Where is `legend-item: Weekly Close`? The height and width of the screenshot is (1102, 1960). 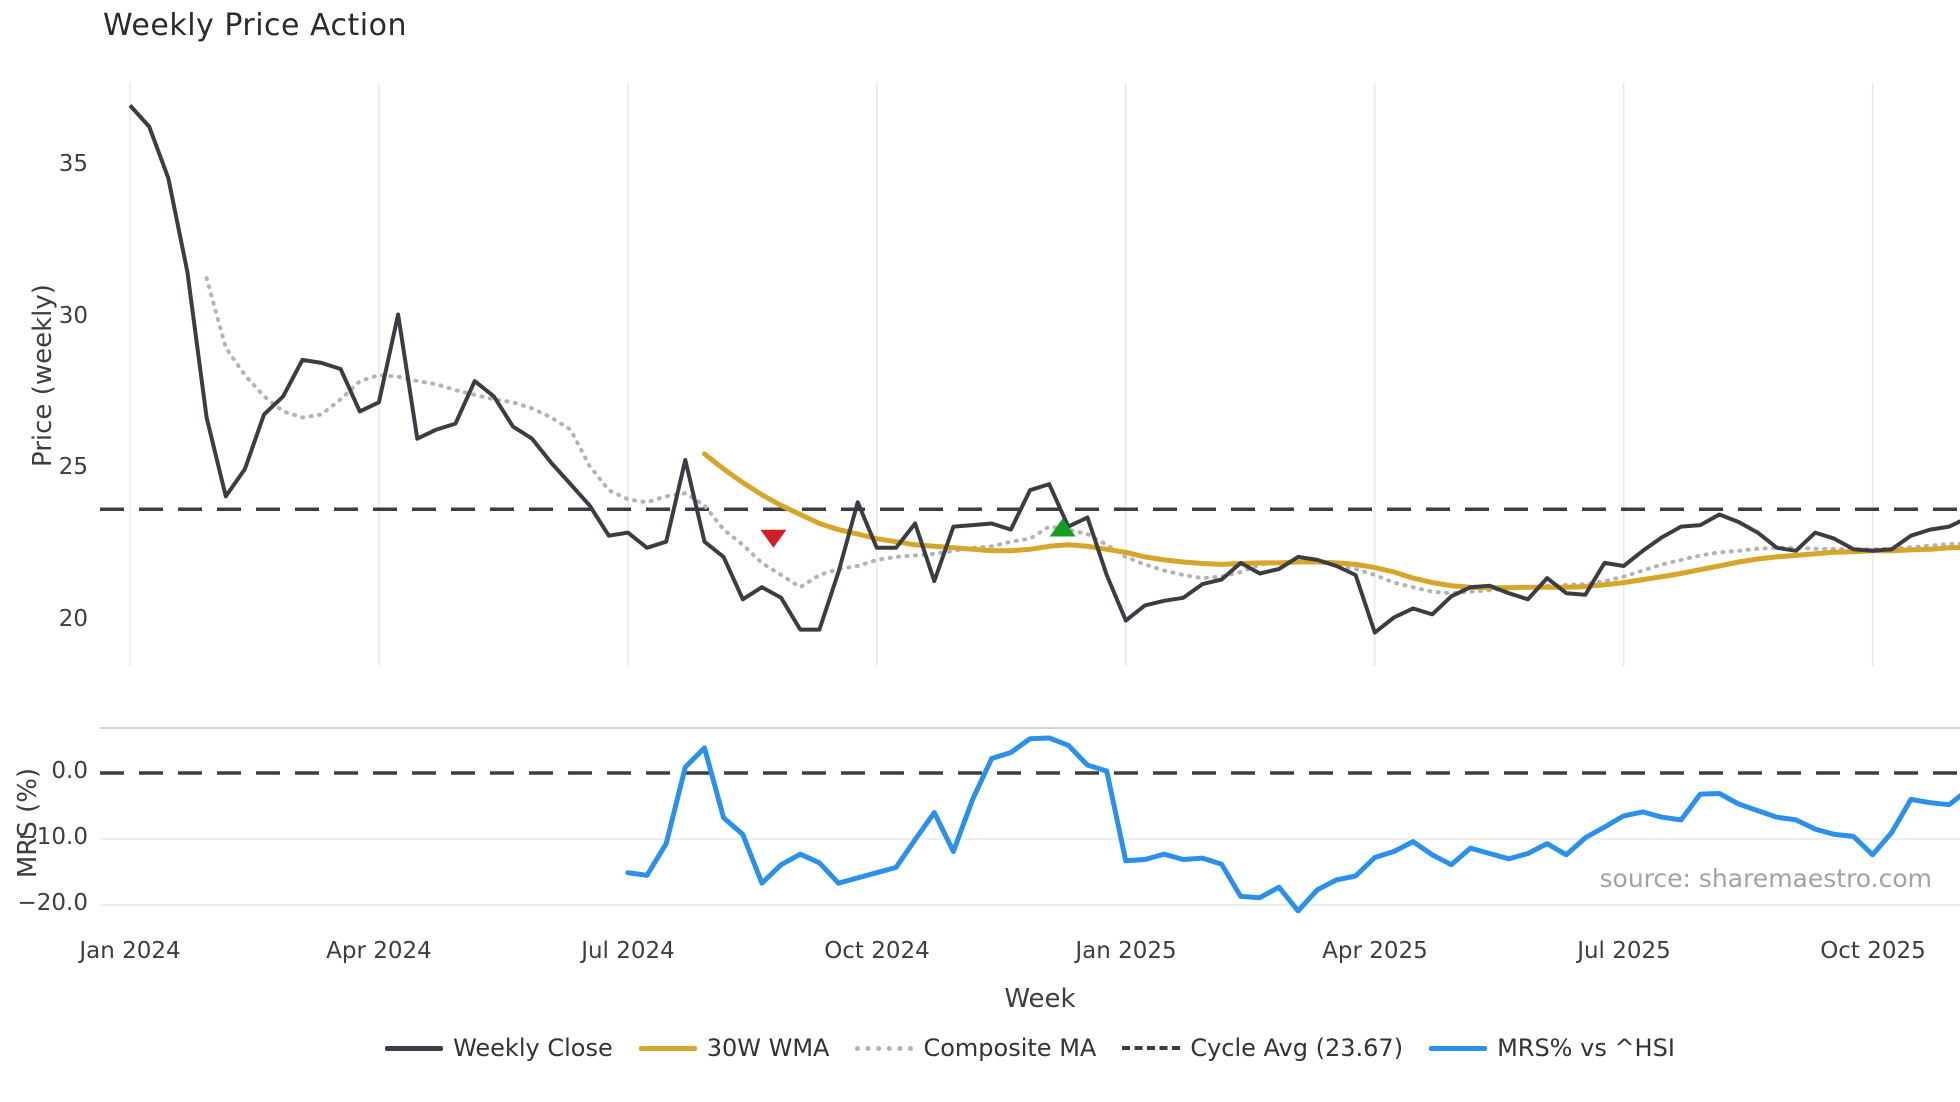
legend-item: Weekly Close is located at coordinates (499, 1048).